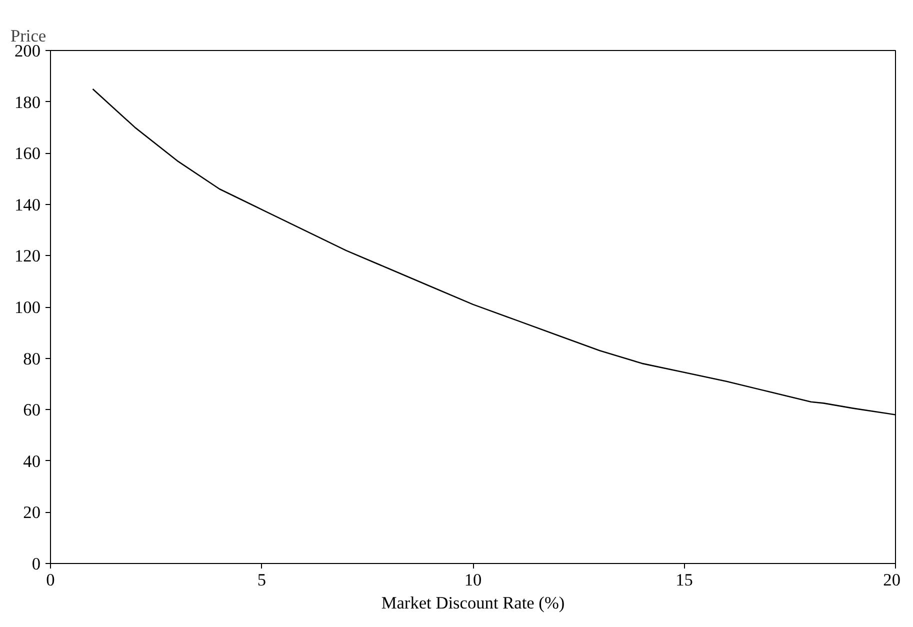  I want to click on x-tick-label: 5, so click(261, 580).